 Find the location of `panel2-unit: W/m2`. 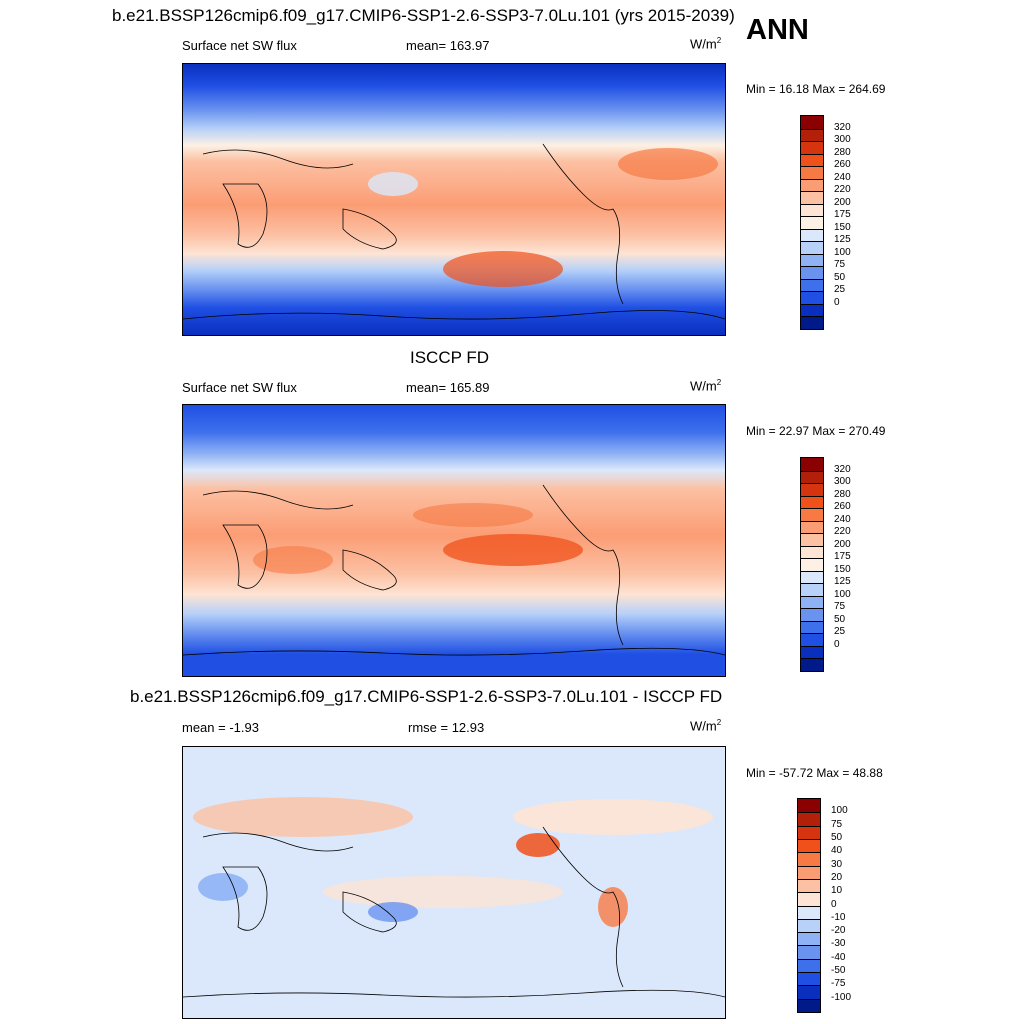

panel2-unit: W/m2 is located at coordinates (706, 386).